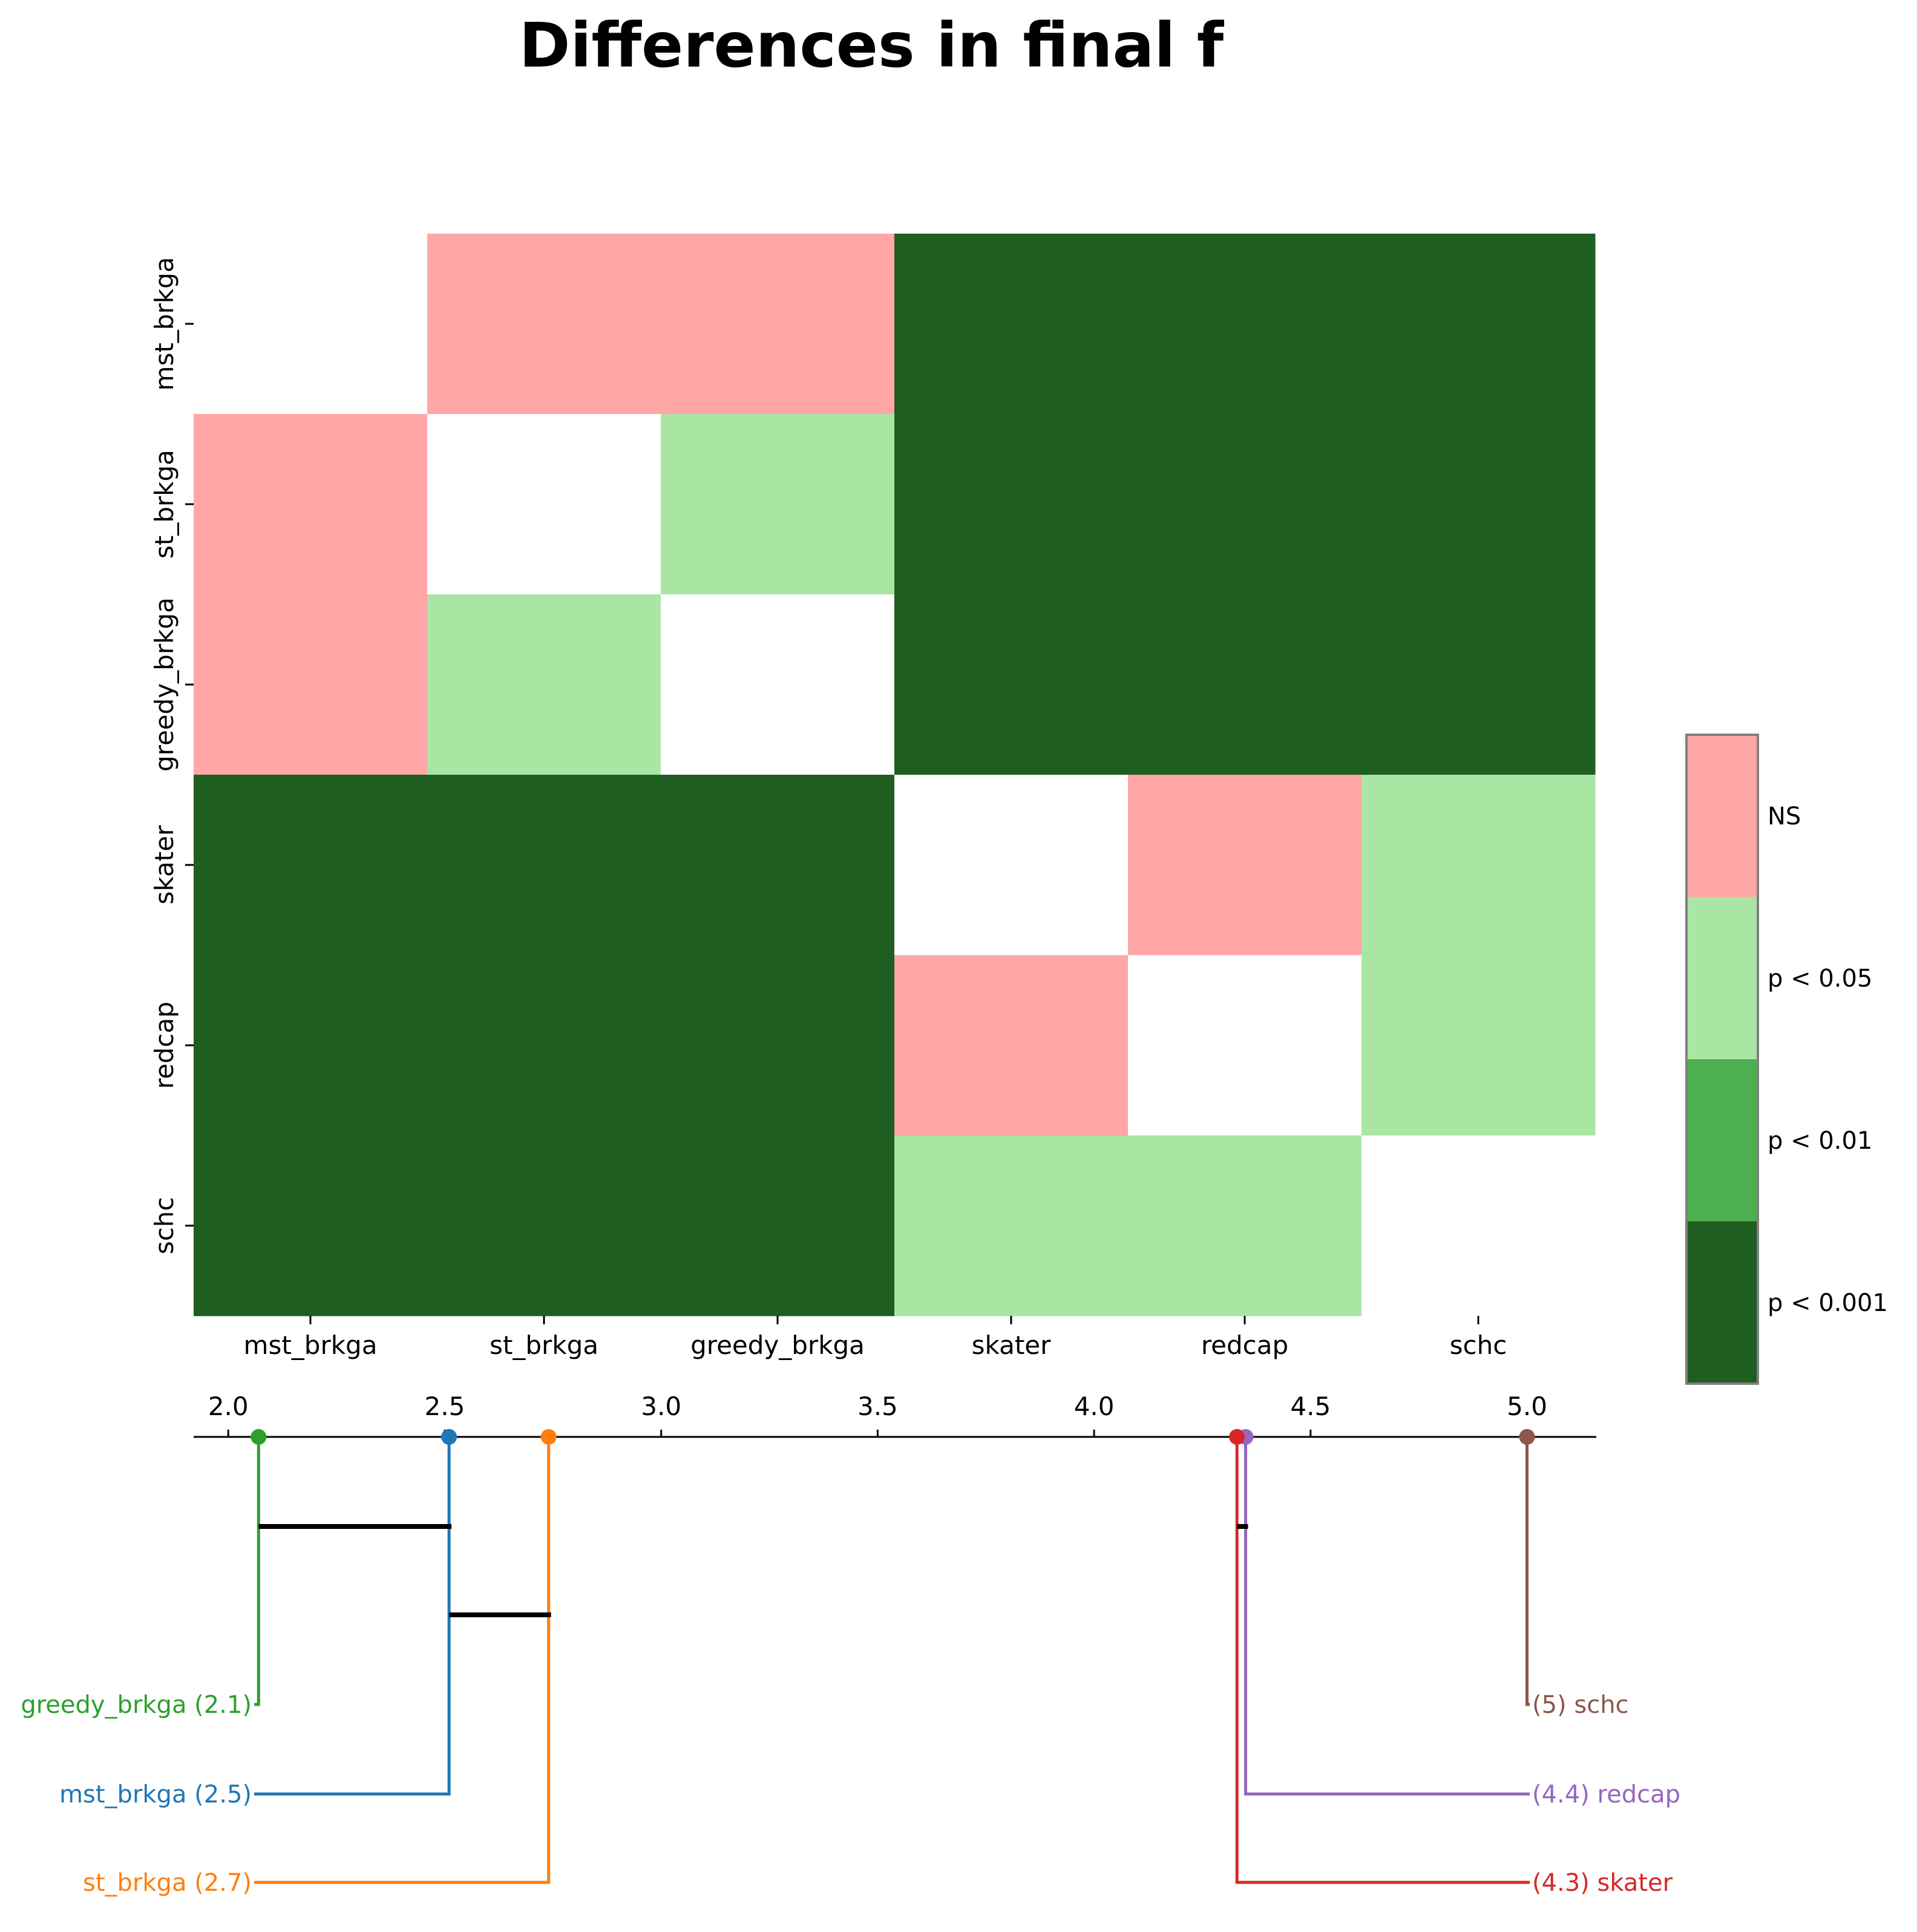 The height and width of the screenshot is (1932, 1917). Describe the element at coordinates (311, 865) in the screenshot. I see `heatmap-cell-skater-mst_brkga` at that location.